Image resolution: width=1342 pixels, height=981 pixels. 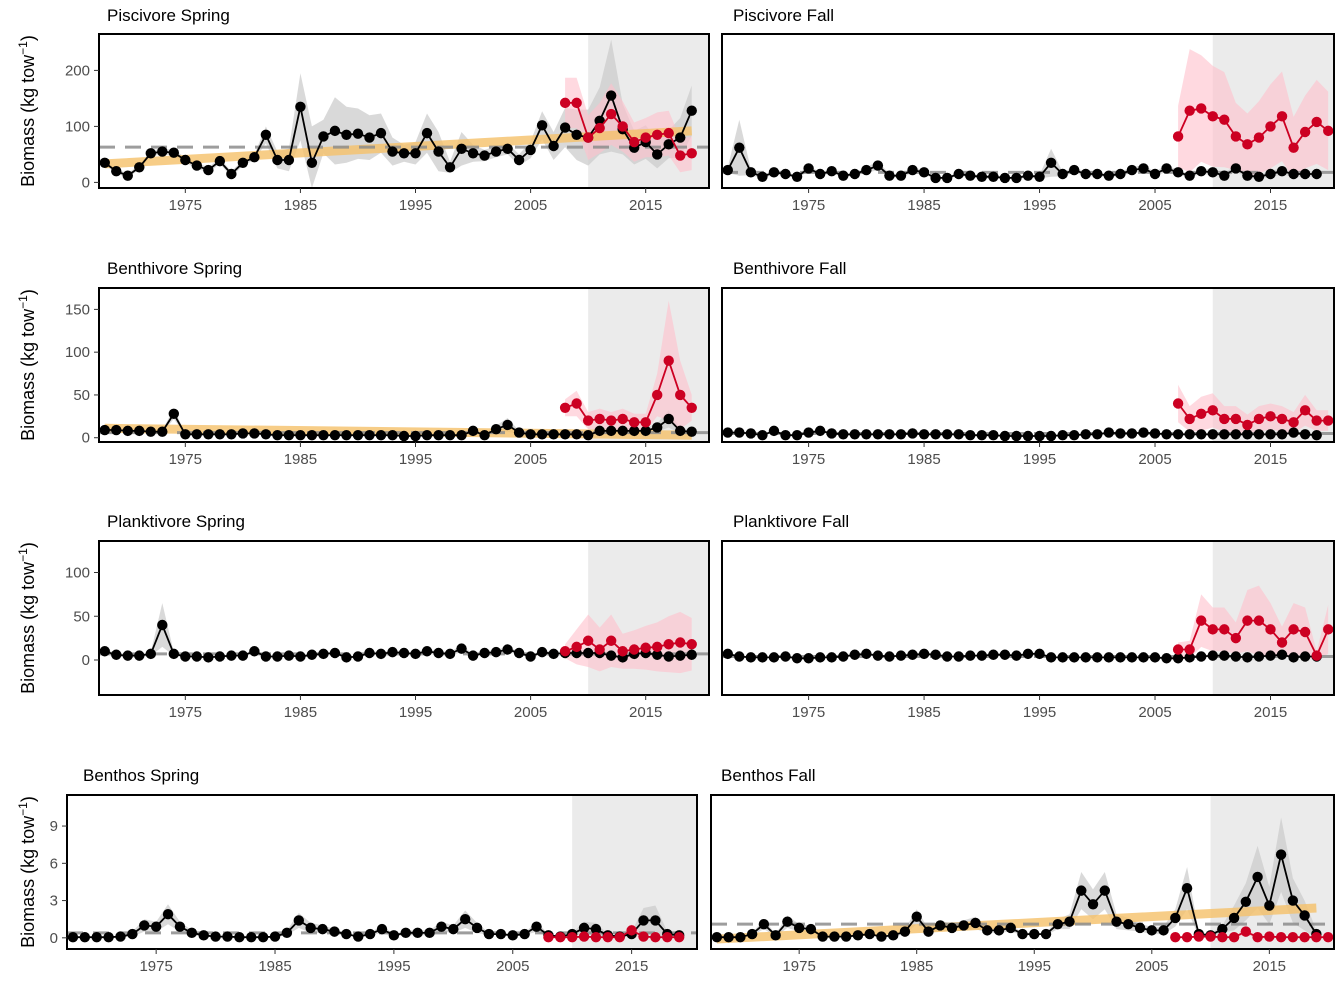 What do you see at coordinates (77, 70) in the screenshot?
I see `y-tick-label: 200` at bounding box center [77, 70].